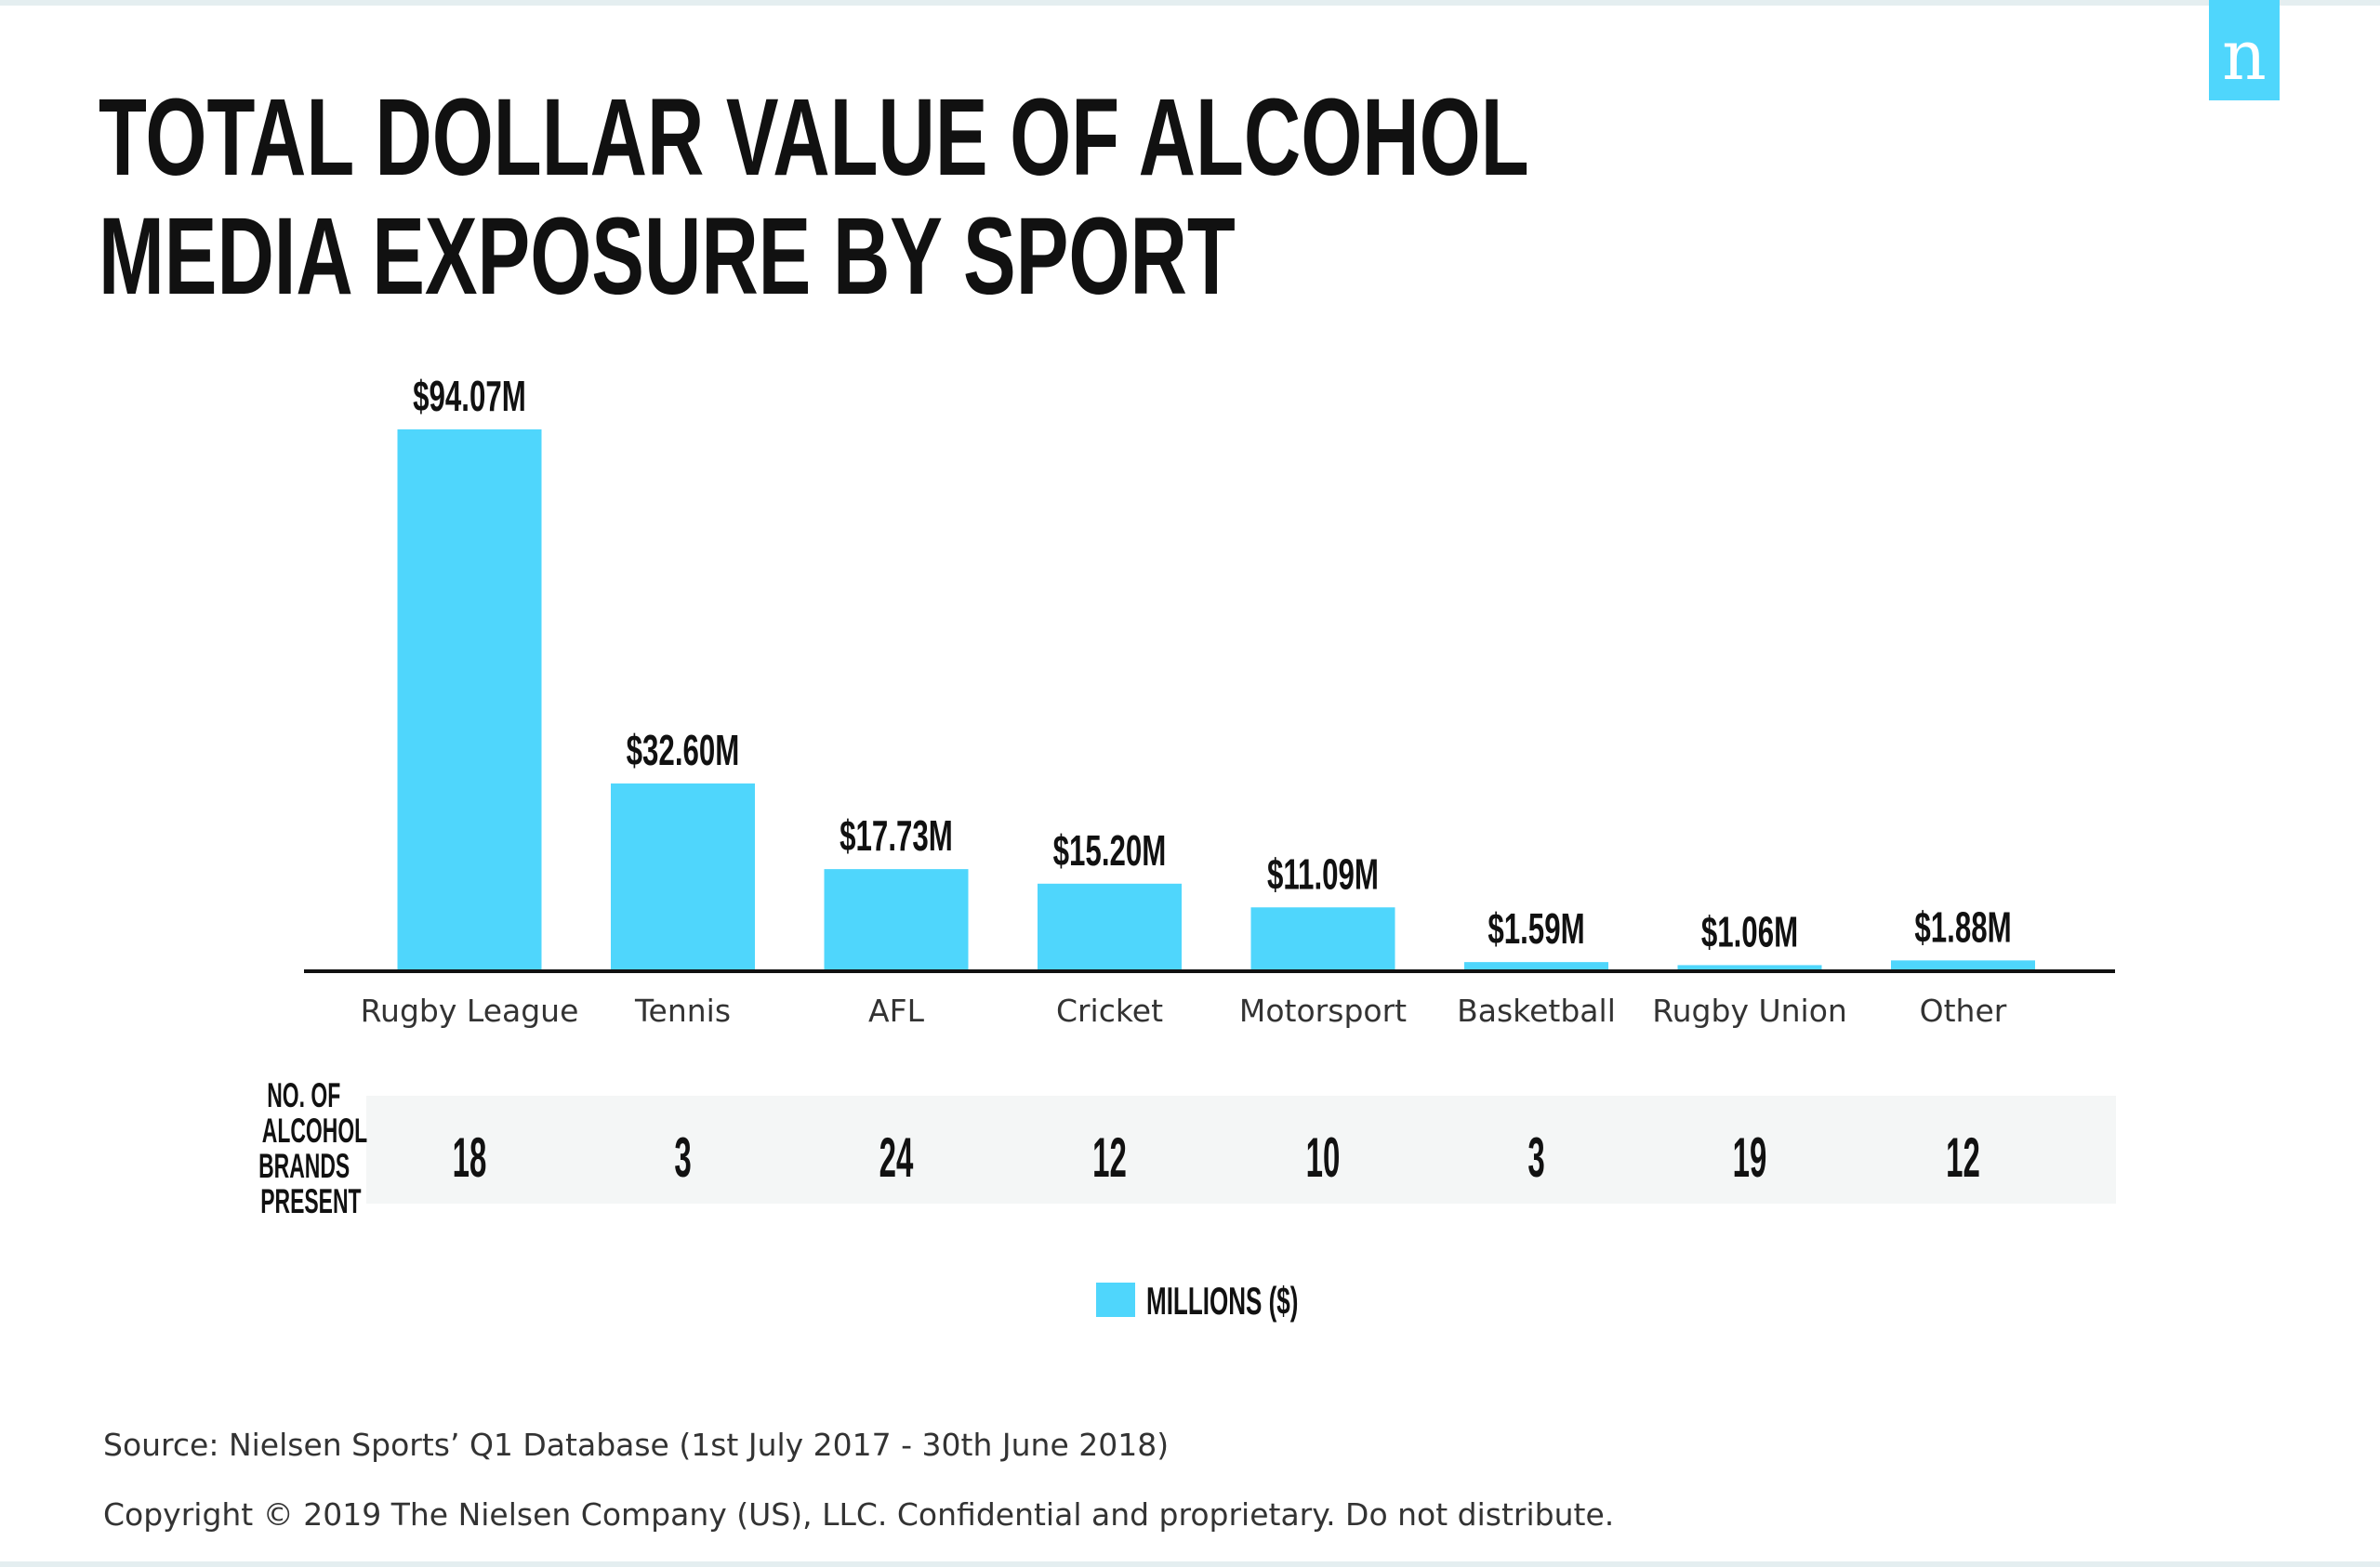  I want to click on brands-row-header: NO. OF ALCOHOL BRANDS PRESENT, so click(304, 1148).